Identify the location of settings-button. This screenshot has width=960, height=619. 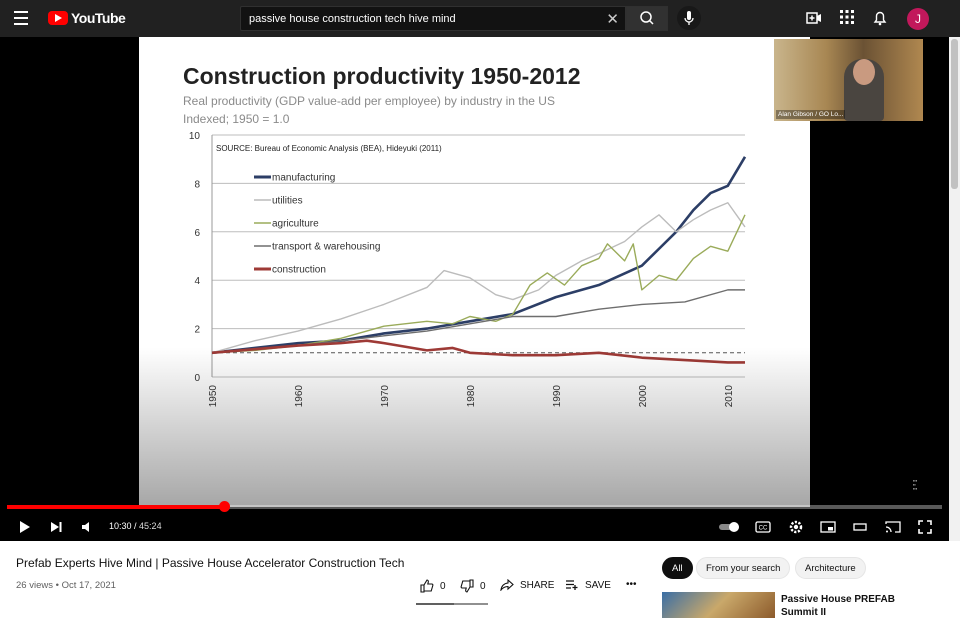
(796, 527).